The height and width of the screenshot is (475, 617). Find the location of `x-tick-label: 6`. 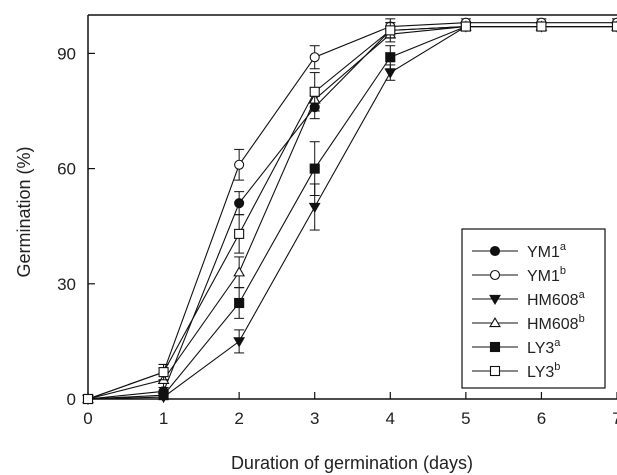

x-tick-label: 6 is located at coordinates (541, 418).